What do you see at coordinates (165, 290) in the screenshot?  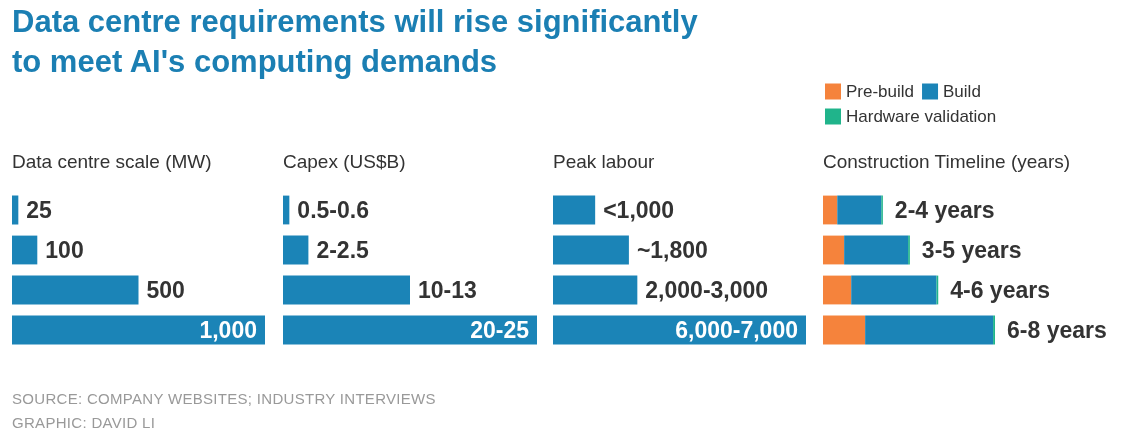 I see `data-label: 500` at bounding box center [165, 290].